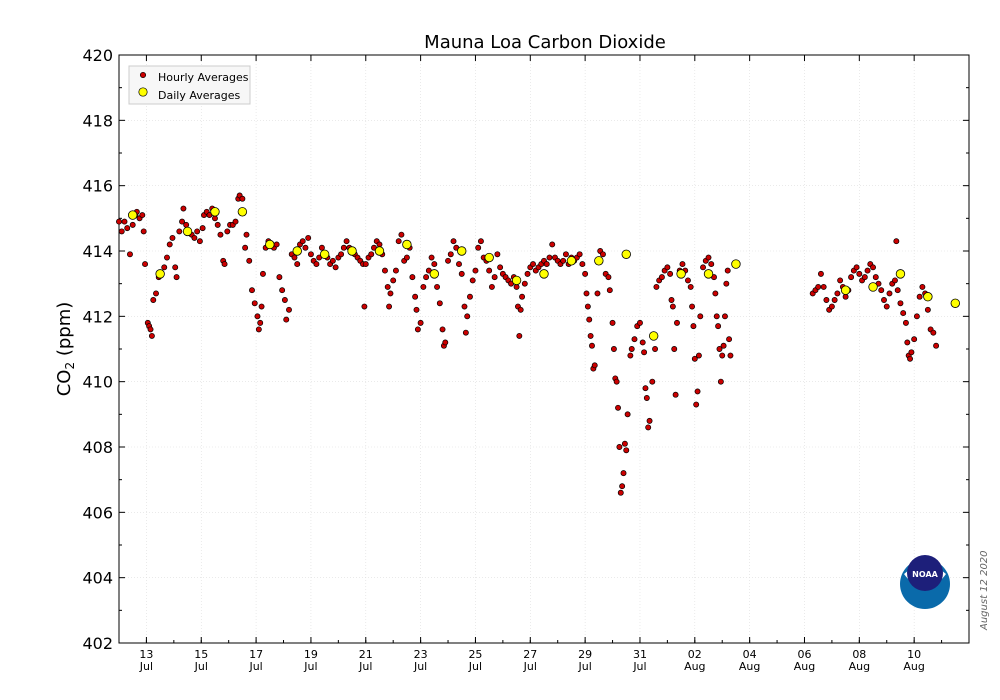 Image resolution: width=1000 pixels, height=700 pixels. I want to click on y-tick-label: 414, so click(97, 251).